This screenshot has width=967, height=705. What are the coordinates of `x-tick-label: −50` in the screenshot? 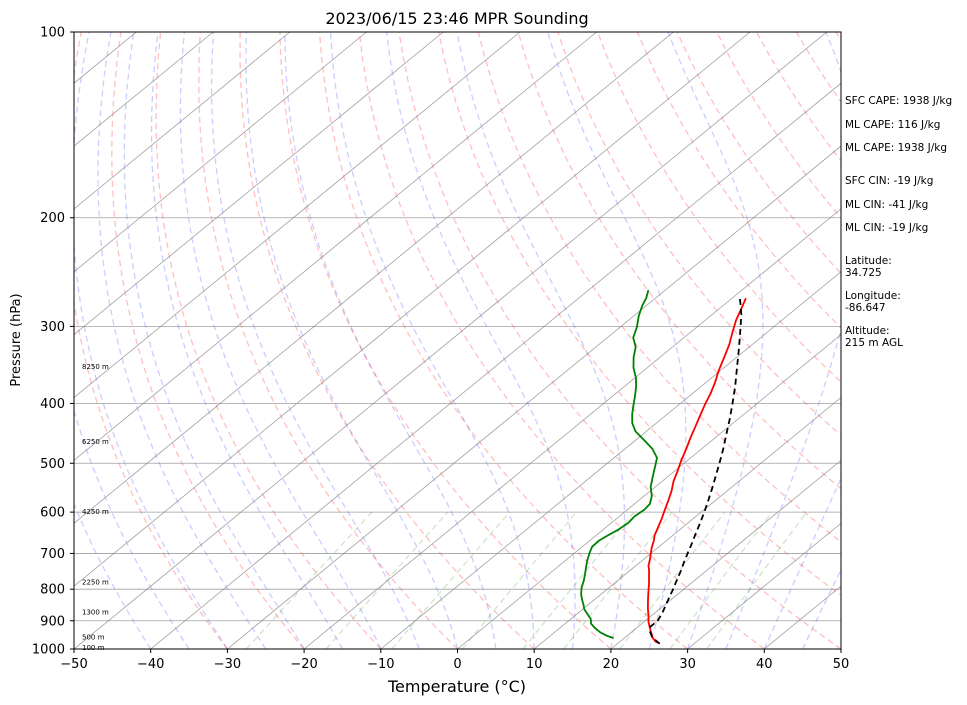 It's located at (73, 664).